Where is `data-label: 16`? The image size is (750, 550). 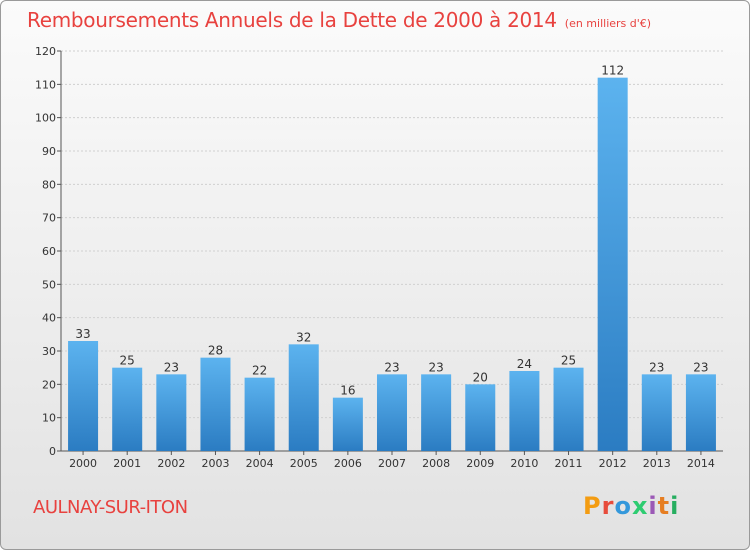 data-label: 16 is located at coordinates (347, 391).